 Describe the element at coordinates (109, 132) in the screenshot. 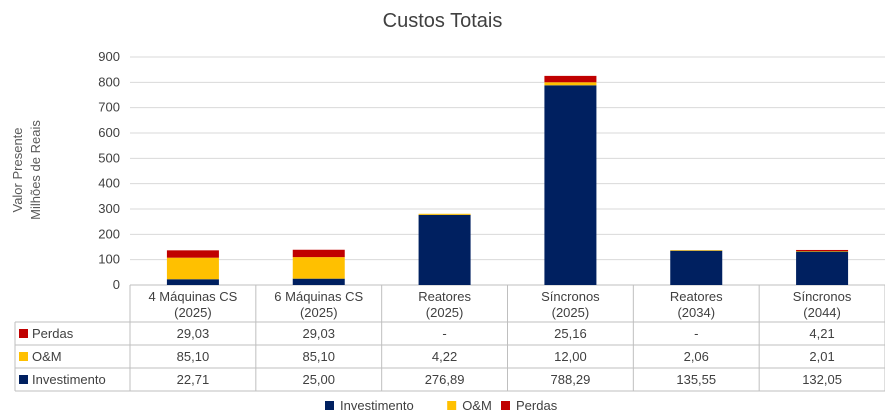

I see `y-tick-label: 600` at that location.